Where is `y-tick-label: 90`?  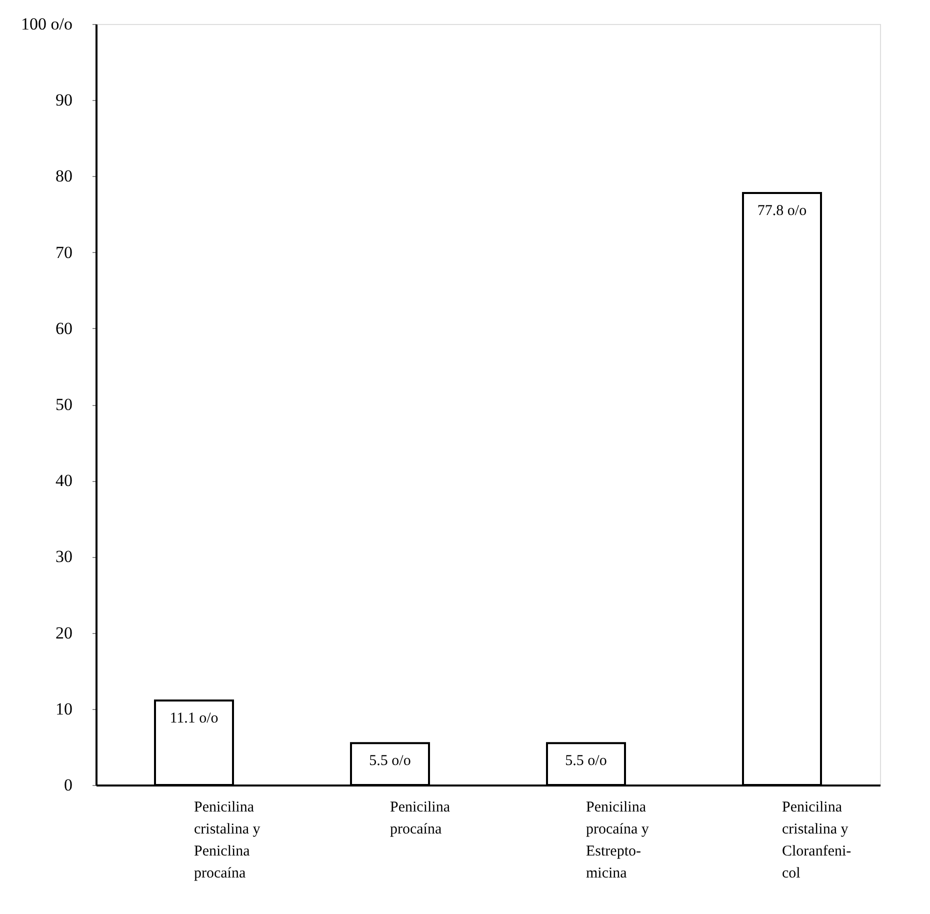 y-tick-label: 90 is located at coordinates (64, 100).